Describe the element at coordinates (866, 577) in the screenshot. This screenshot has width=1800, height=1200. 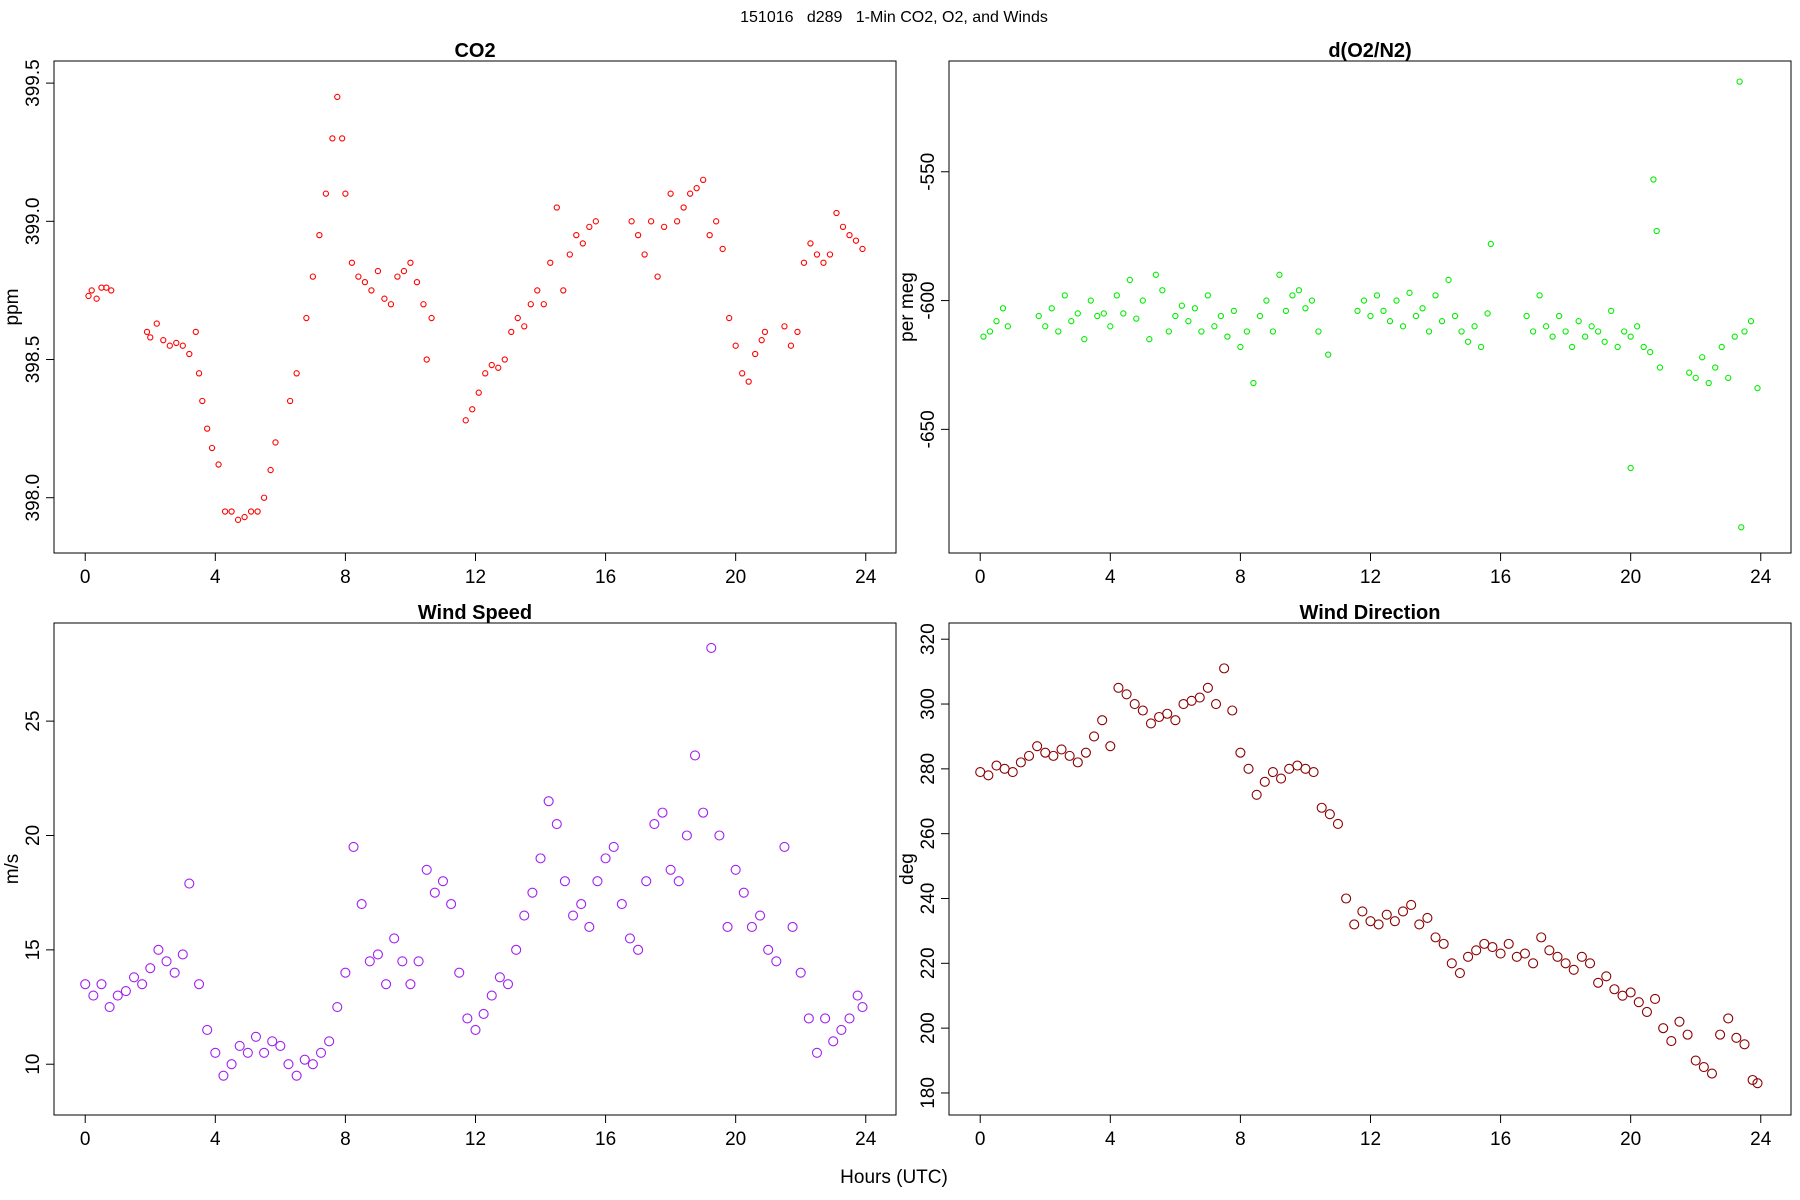
I see `x-tick-label: 24` at that location.